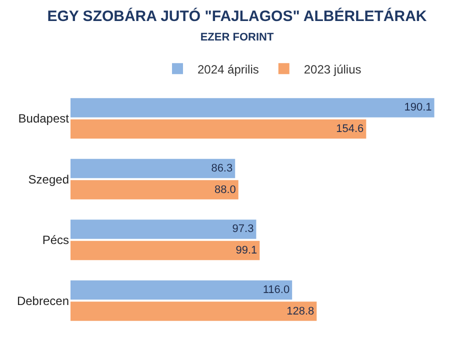 The width and height of the screenshot is (474, 346). What do you see at coordinates (276, 290) in the screenshot?
I see `data-label: 116.0` at bounding box center [276, 290].